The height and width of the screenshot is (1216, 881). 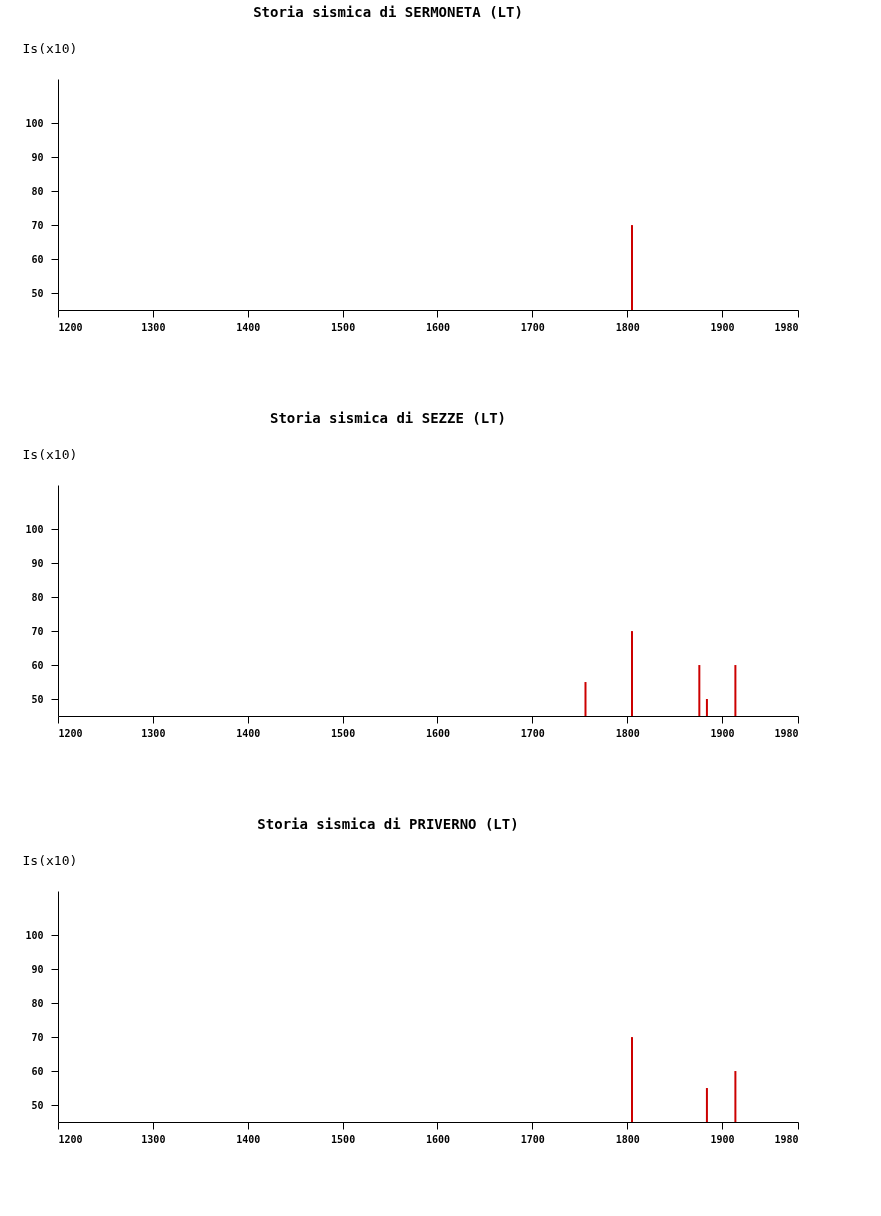 What do you see at coordinates (388, 418) in the screenshot?
I see `chart-title: Storia sismica di SEZZE (LT)` at bounding box center [388, 418].